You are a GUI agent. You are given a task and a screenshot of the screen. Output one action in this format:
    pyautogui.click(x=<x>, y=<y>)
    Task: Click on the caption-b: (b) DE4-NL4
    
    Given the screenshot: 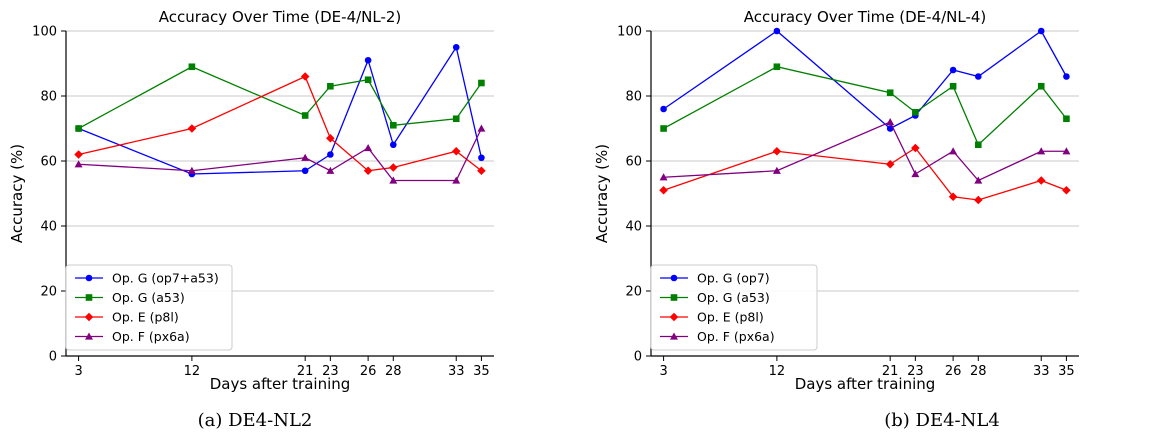 What is the action you would take?
    pyautogui.click(x=942, y=420)
    